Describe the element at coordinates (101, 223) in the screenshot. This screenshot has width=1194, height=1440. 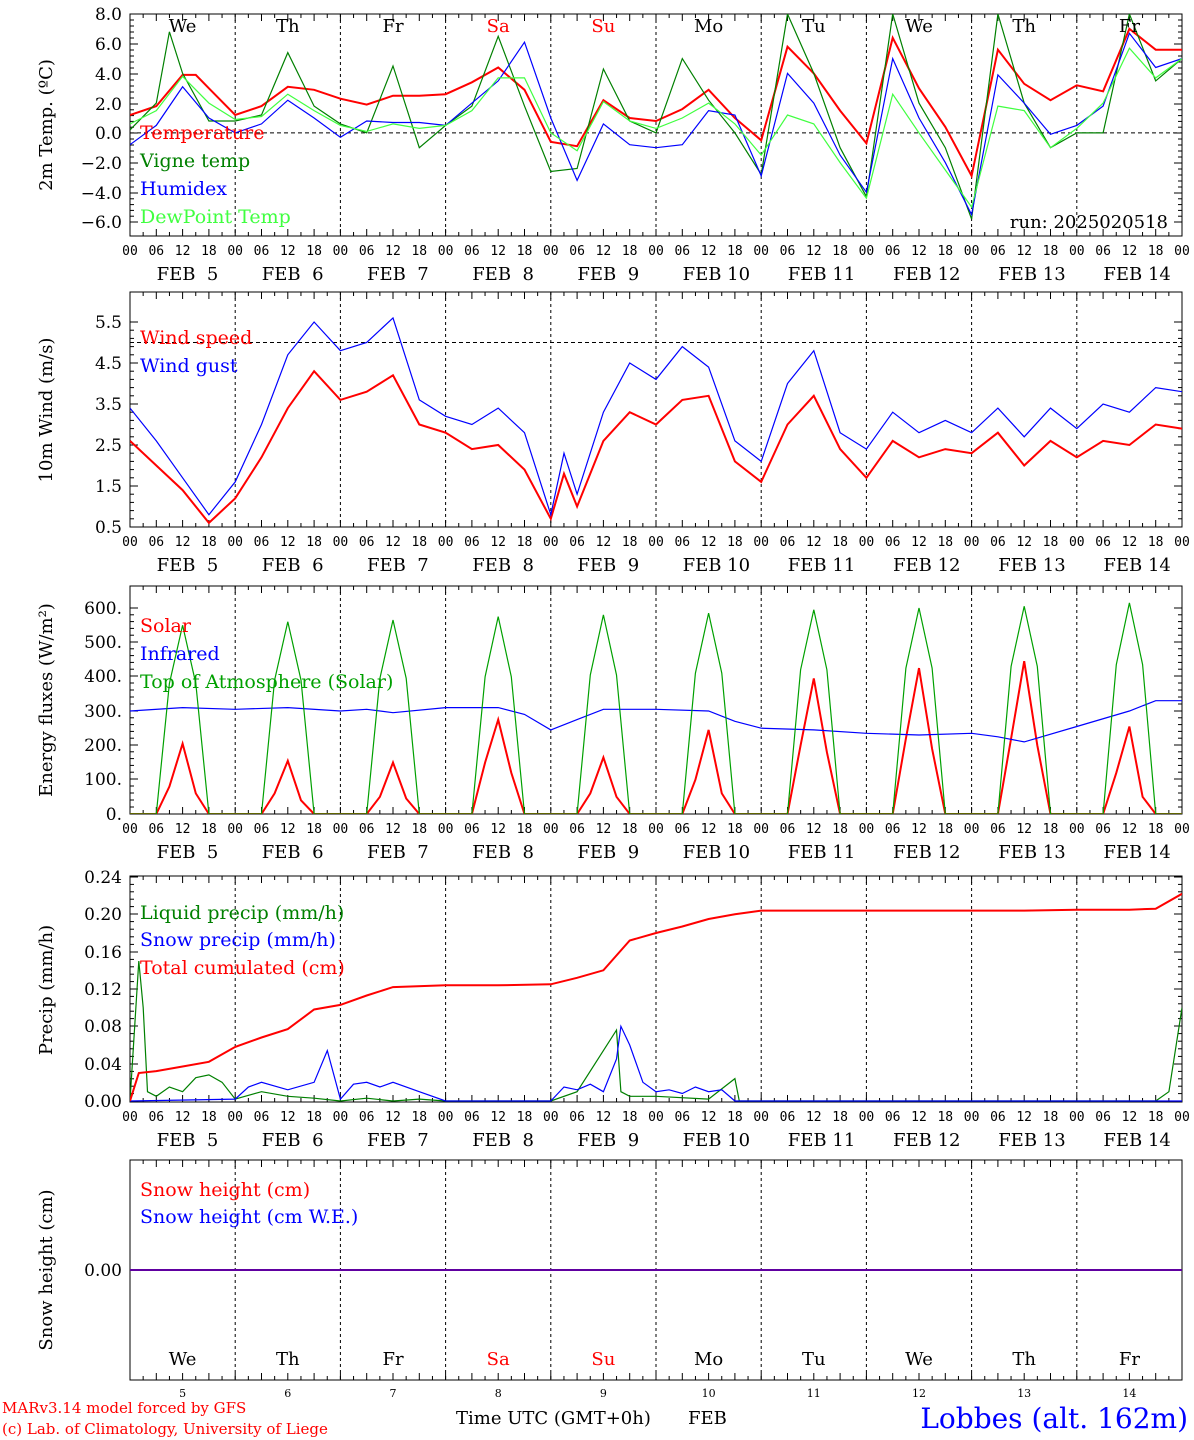
I see `y-tick-label: −6.0` at that location.